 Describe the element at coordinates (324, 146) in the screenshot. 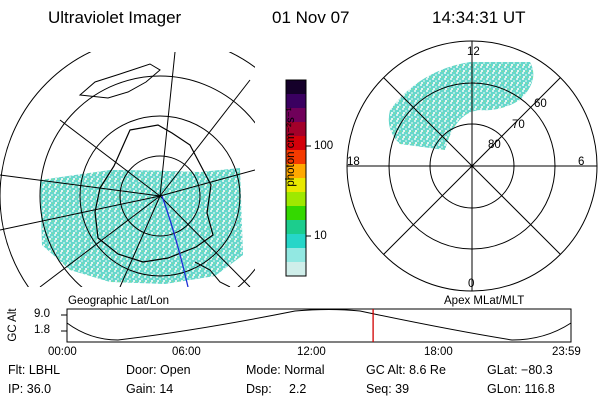

I see `colorbar-tick-100: 100` at that location.